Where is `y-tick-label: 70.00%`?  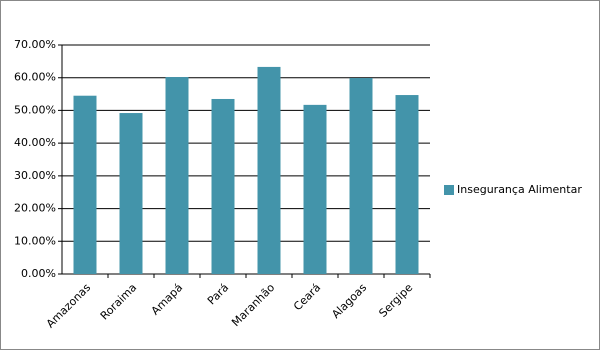
y-tick-label: 70.00% is located at coordinates (35, 44).